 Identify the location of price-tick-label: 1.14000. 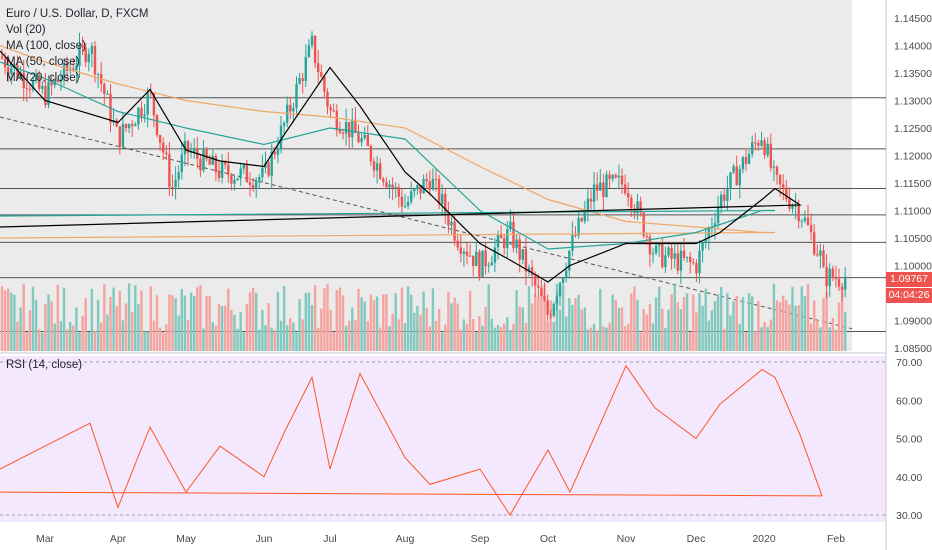
(913, 47).